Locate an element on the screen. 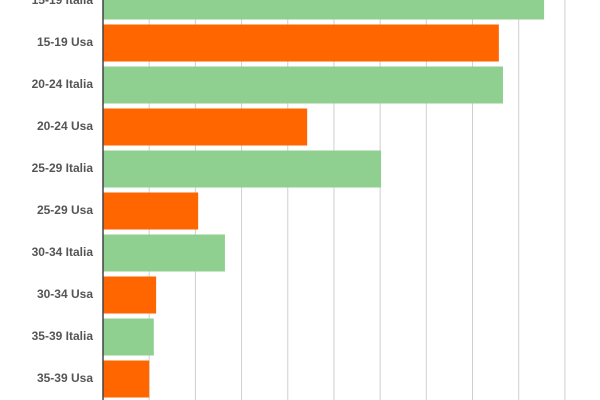  y-tick-label: 25-29 Usa is located at coordinates (65, 210).